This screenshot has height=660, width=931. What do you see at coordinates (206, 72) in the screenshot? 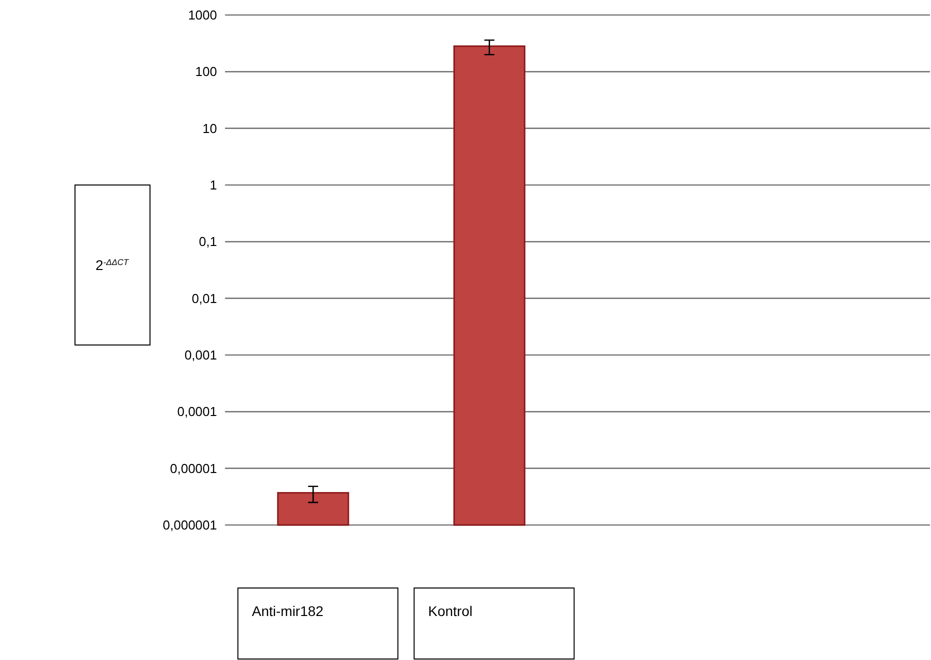
I see `y-tick-label: 100` at bounding box center [206, 72].